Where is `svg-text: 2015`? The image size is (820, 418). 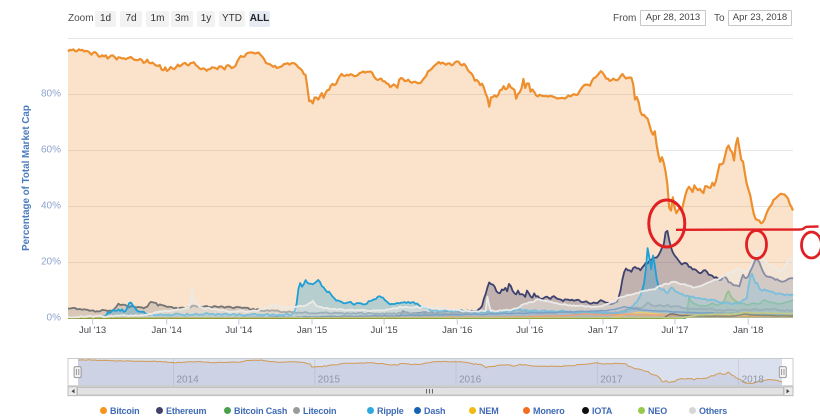 svg-text: 2015 is located at coordinates (329, 380).